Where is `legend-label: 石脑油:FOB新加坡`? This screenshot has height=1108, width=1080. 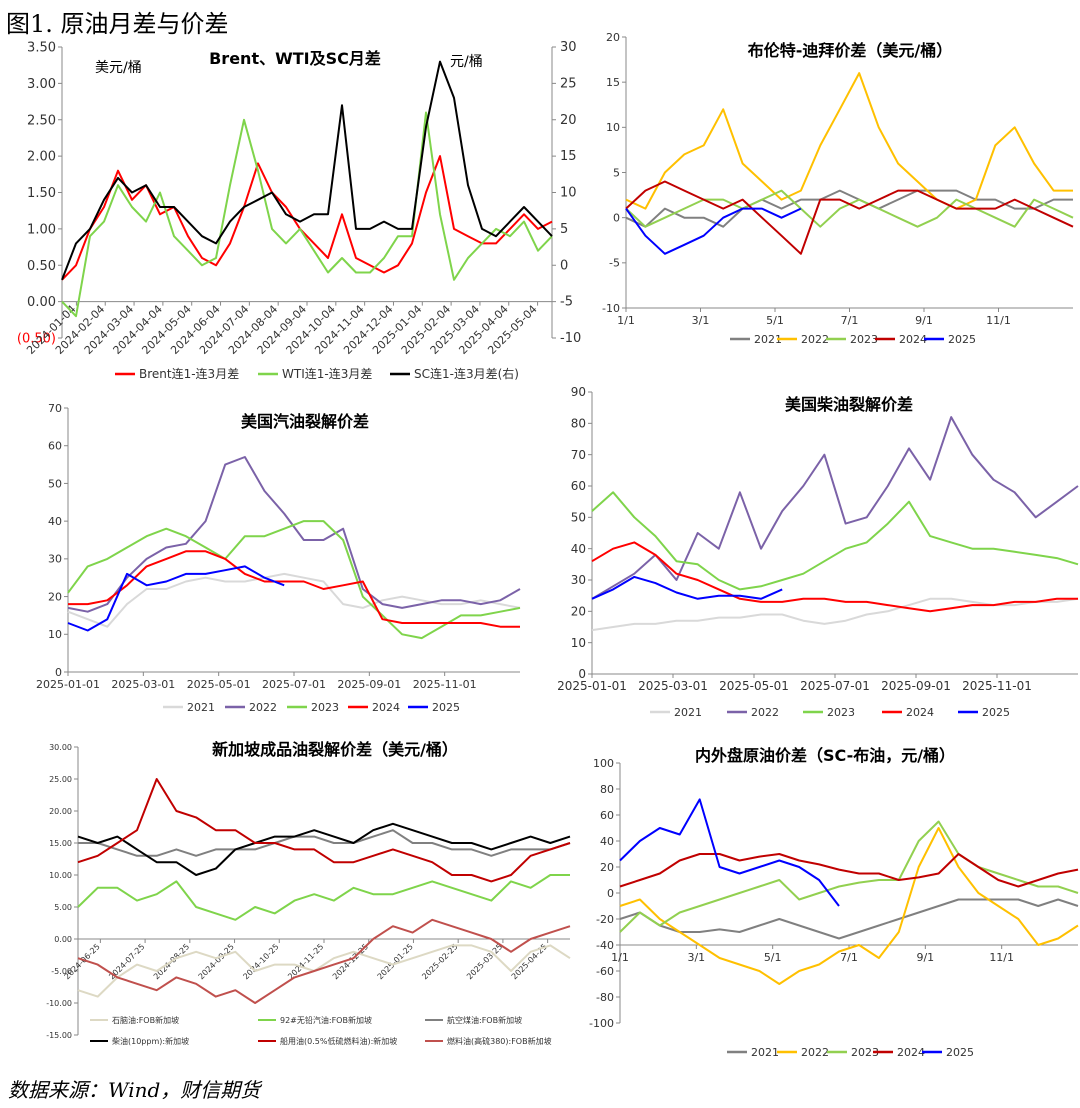 legend-label: 石脑油:FOB新加坡 is located at coordinates (145, 1020).